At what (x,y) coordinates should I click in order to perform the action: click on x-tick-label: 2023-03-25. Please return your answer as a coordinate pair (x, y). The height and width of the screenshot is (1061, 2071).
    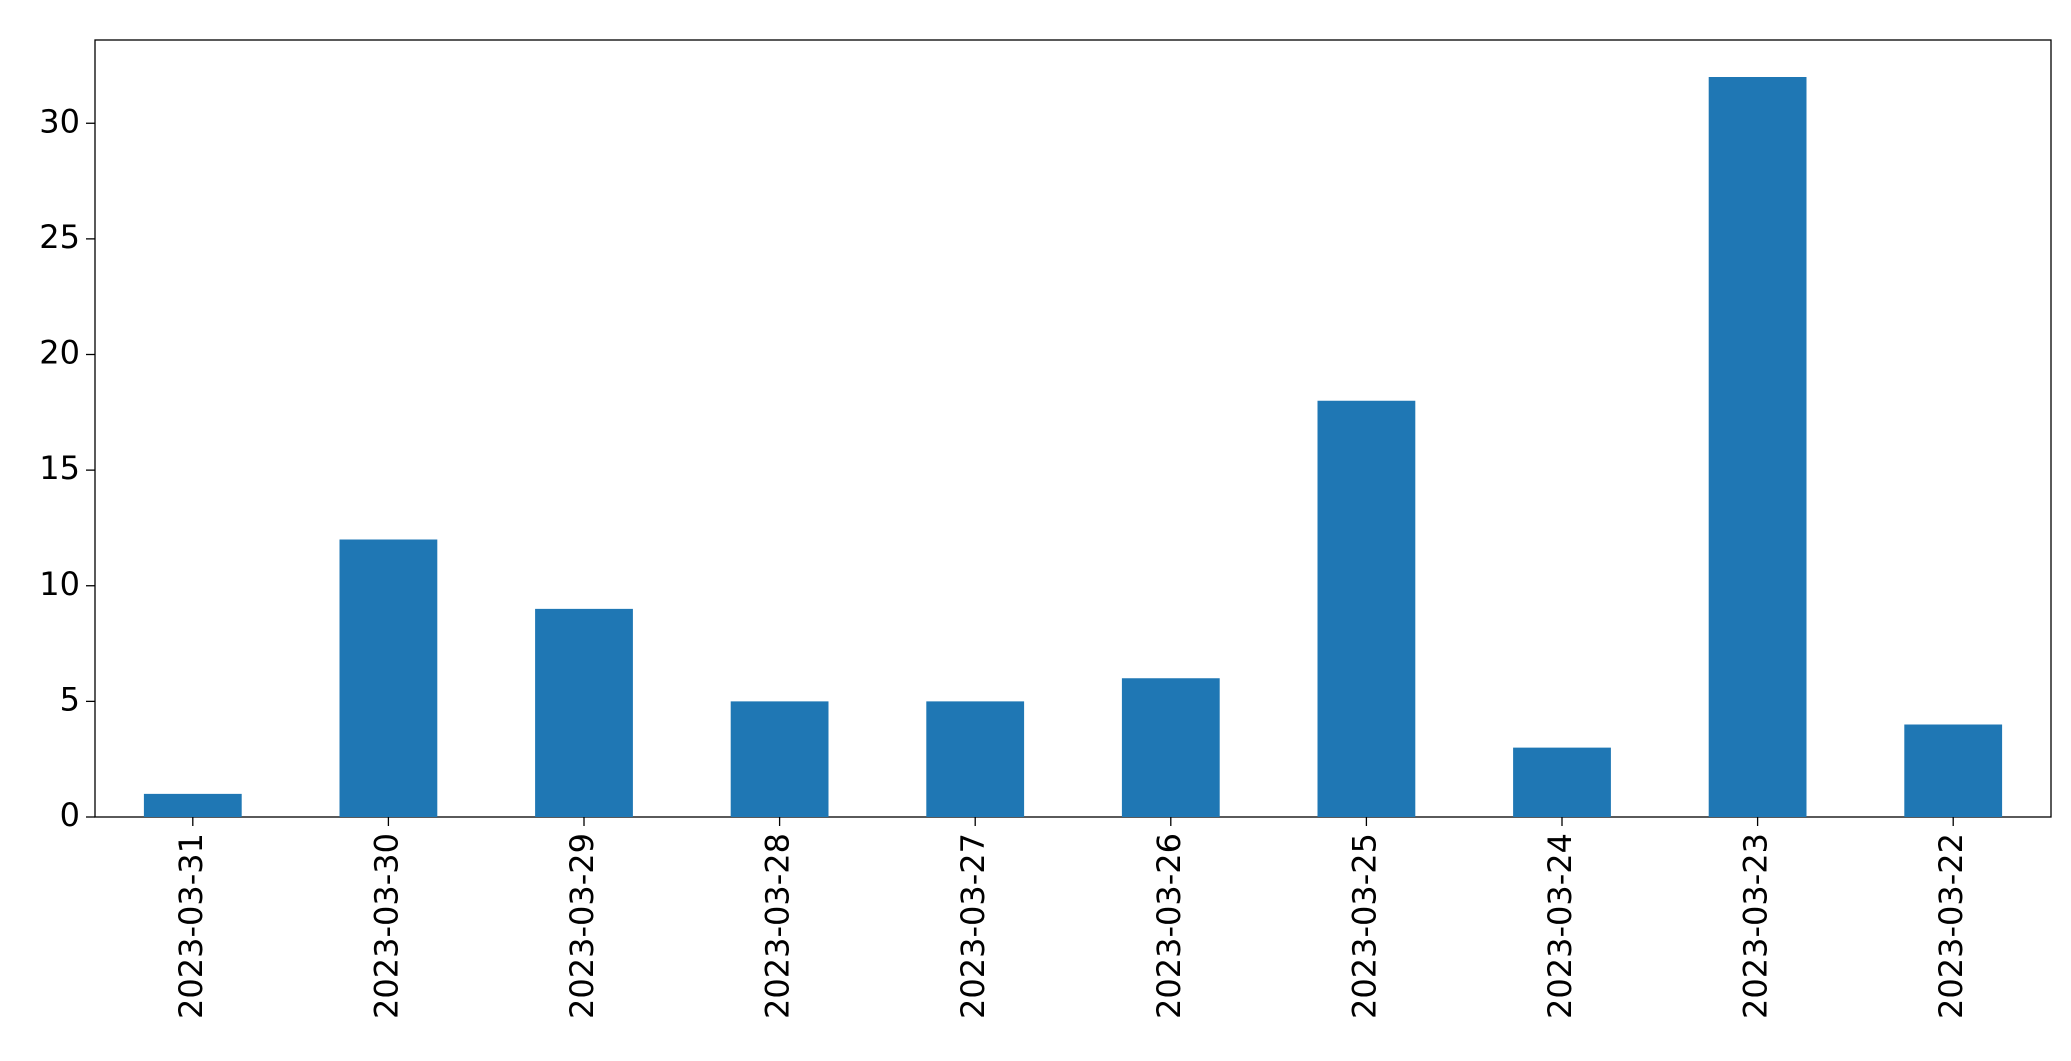
    Looking at the image, I should click on (1364, 926).